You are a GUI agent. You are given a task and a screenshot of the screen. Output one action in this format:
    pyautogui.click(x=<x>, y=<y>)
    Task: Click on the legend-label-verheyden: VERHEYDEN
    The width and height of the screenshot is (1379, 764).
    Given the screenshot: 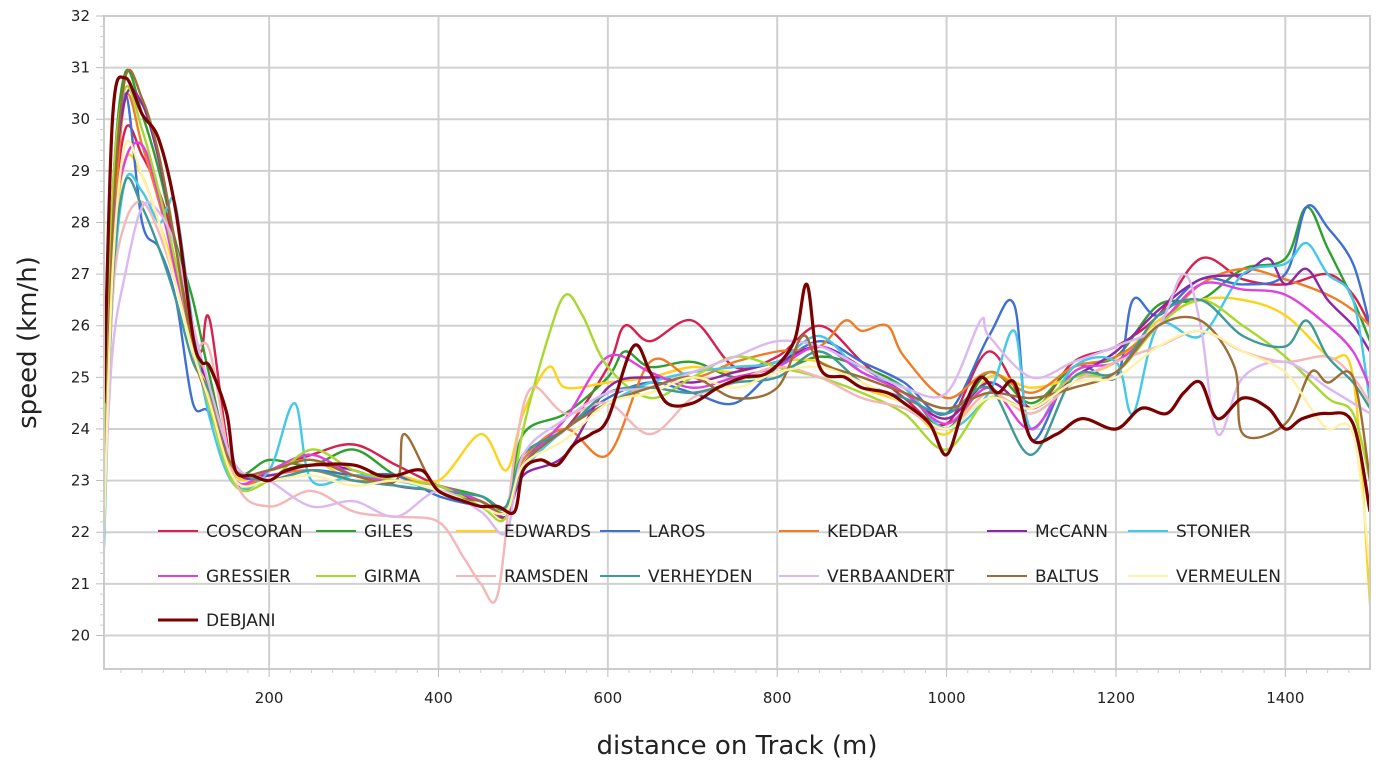 What is the action you would take?
    pyautogui.click(x=700, y=577)
    